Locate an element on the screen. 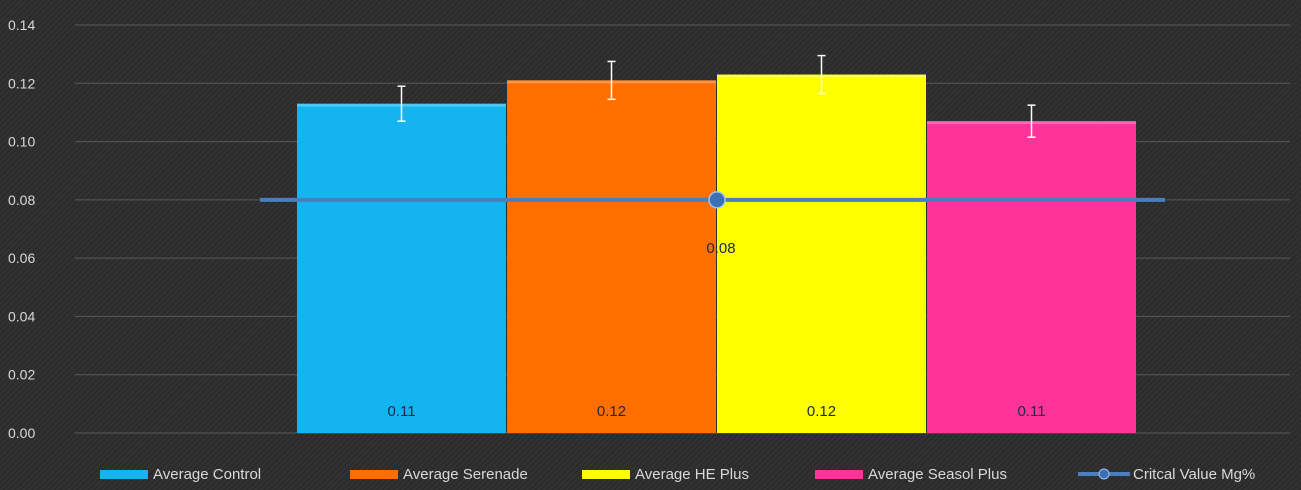 The height and width of the screenshot is (490, 1301). y-tick-label: 0.04 is located at coordinates (21, 316).